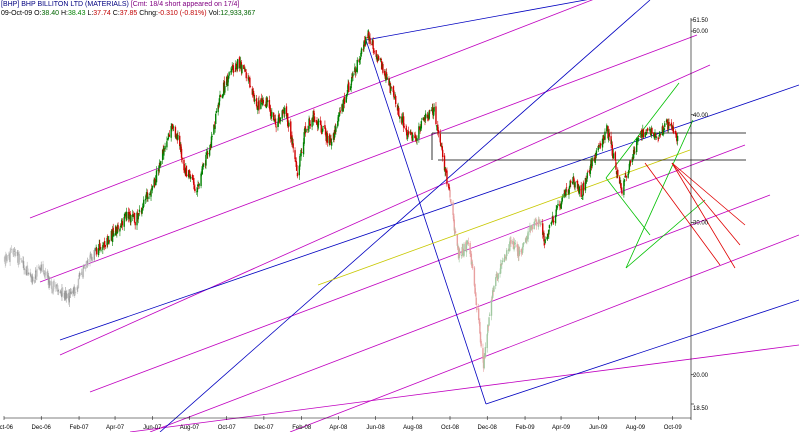 The image size is (799, 432). Describe the element at coordinates (7, 428) in the screenshot. I see `x-tick-label: Oct-06` at that location.